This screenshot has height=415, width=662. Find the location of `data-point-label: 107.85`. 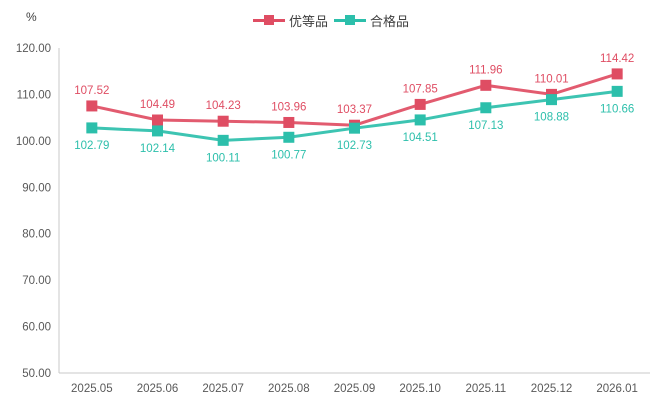

data-point-label: 107.85 is located at coordinates (420, 89).